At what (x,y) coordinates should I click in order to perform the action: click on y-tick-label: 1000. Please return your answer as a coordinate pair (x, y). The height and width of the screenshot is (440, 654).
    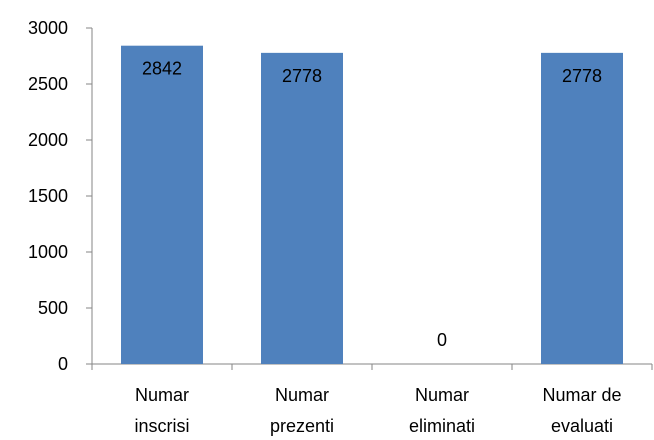
    Looking at the image, I should click on (48, 252).